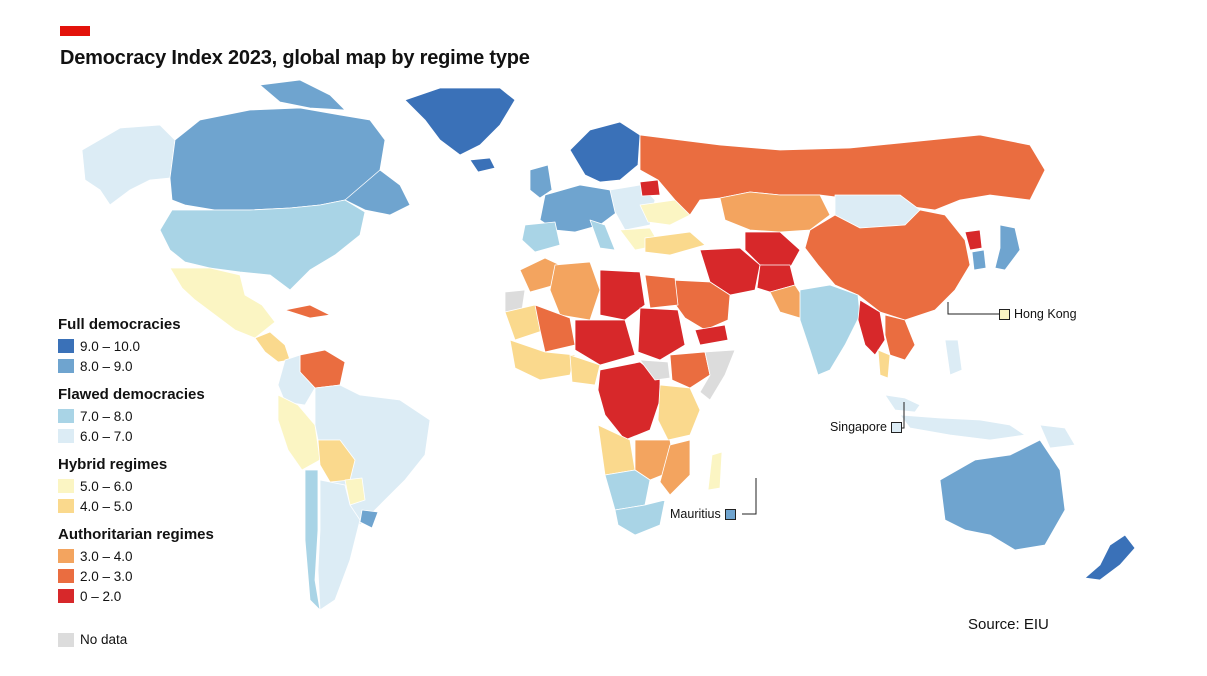 This screenshot has height=676, width=1207. What do you see at coordinates (695, 514) in the screenshot?
I see `mauritius-label: Mauritius` at bounding box center [695, 514].